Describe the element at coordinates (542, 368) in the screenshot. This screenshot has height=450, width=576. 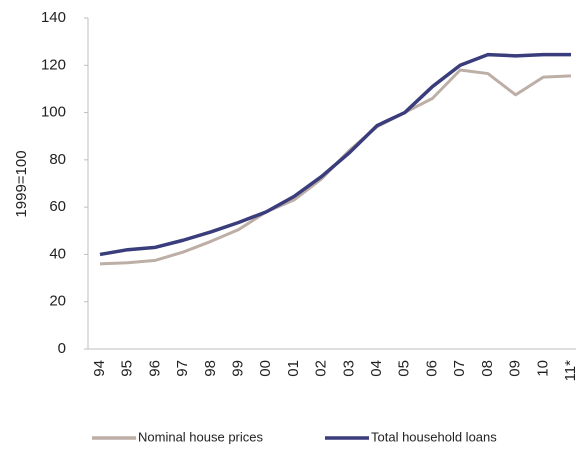
I see `x-tick-label: 10` at that location.